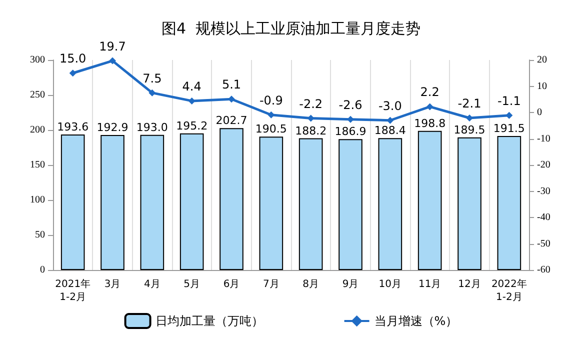 This screenshot has height=346, width=582. I want to click on x-tick-label: 8月, so click(311, 284).